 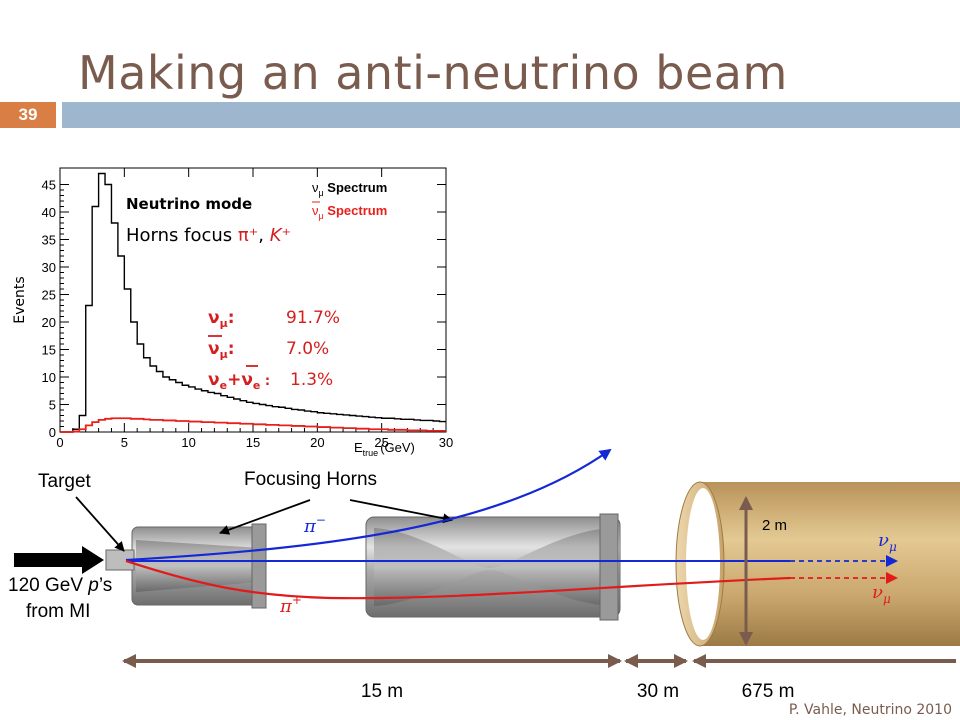 I want to click on target-label: Target, so click(x=65, y=481).